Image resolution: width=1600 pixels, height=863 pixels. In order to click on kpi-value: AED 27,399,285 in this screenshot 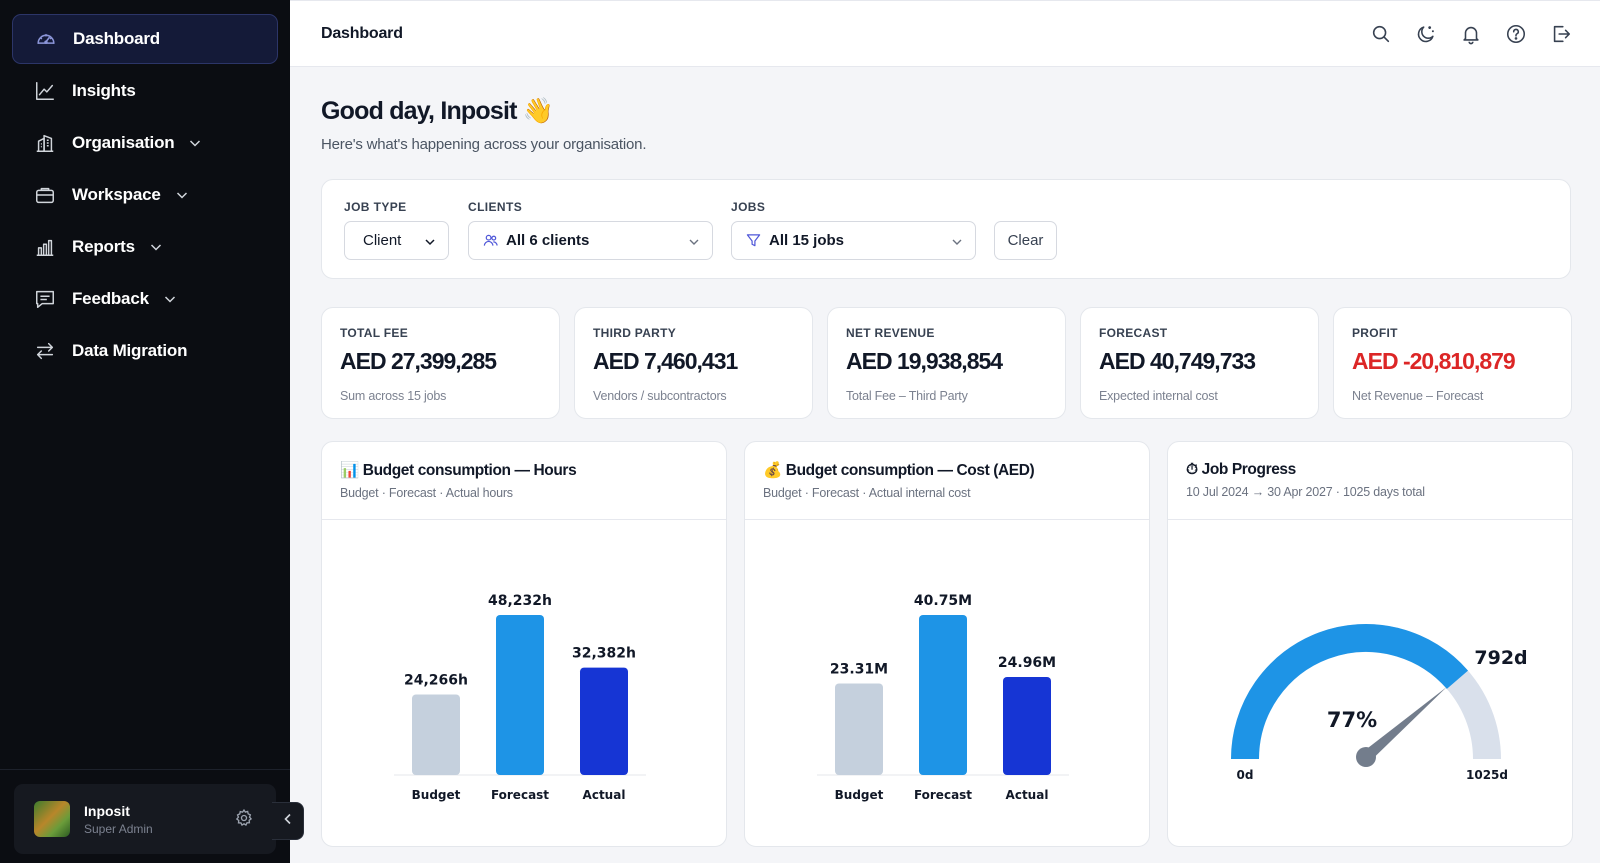, I will do `click(418, 361)`.